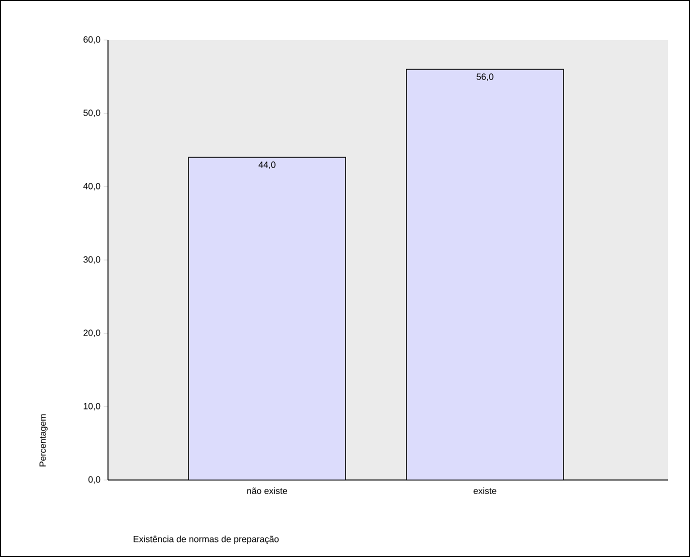 This screenshot has width=690, height=557. What do you see at coordinates (206, 540) in the screenshot?
I see `x-axis-title: Existência de normas de preparação` at bounding box center [206, 540].